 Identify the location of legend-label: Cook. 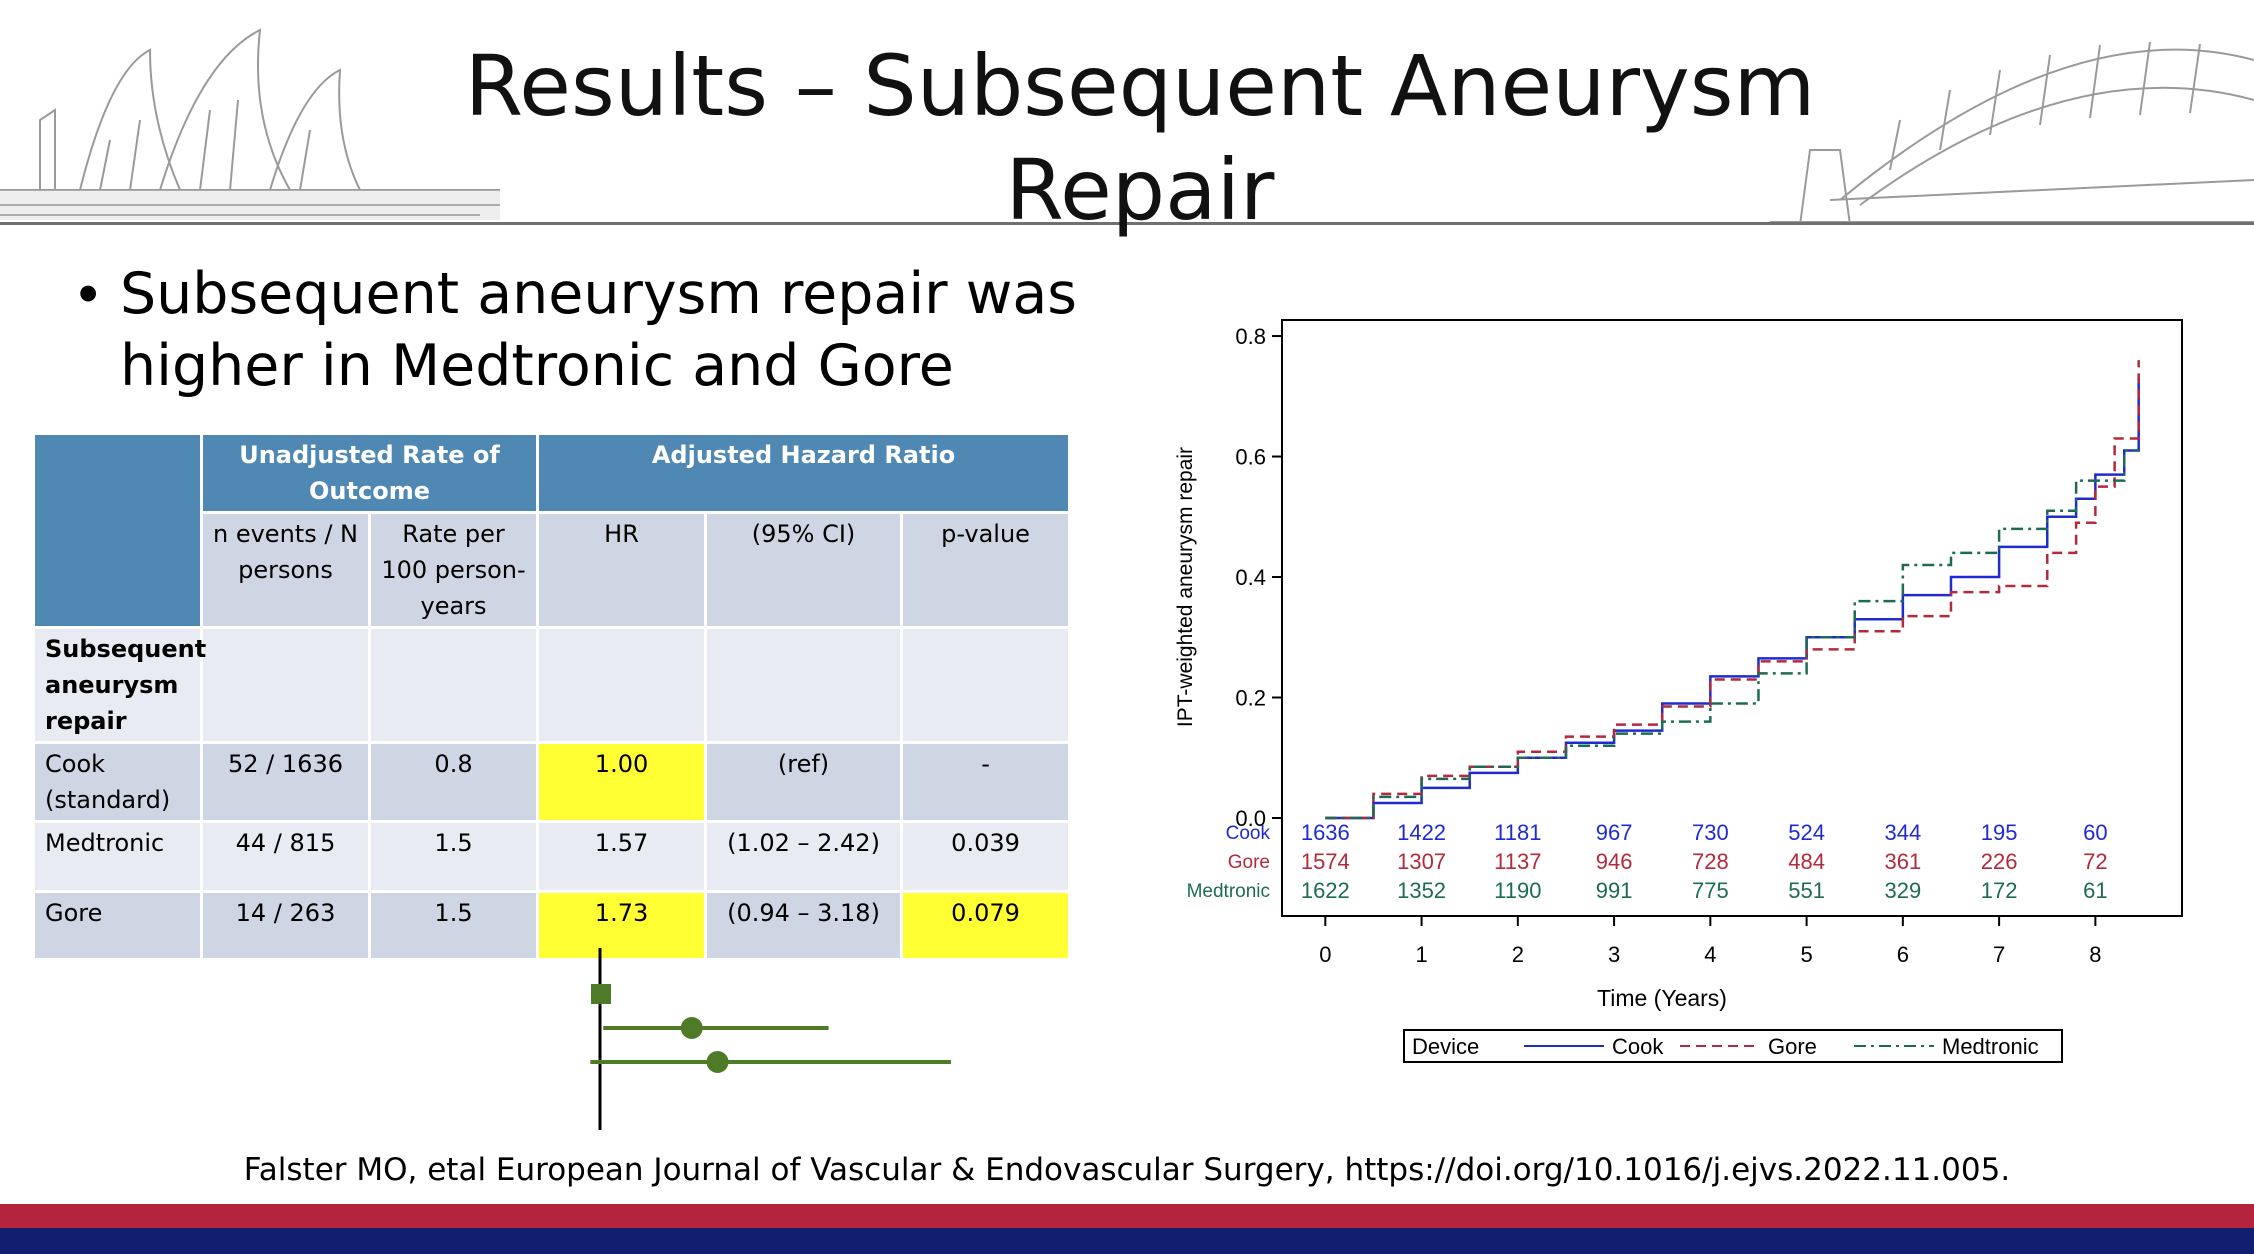
(1638, 1046).